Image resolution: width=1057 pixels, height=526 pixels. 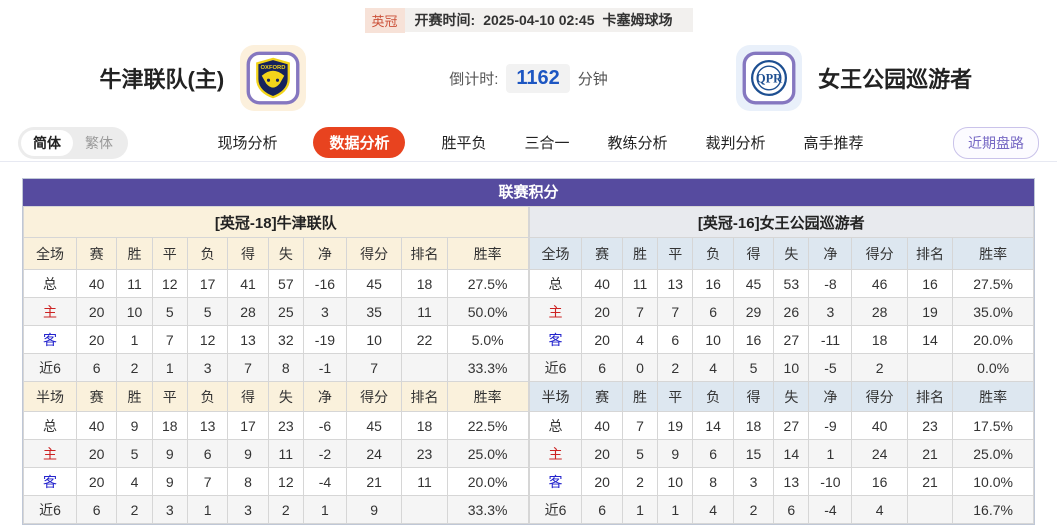 I want to click on nav-tab: 现场分析, so click(x=247, y=143).